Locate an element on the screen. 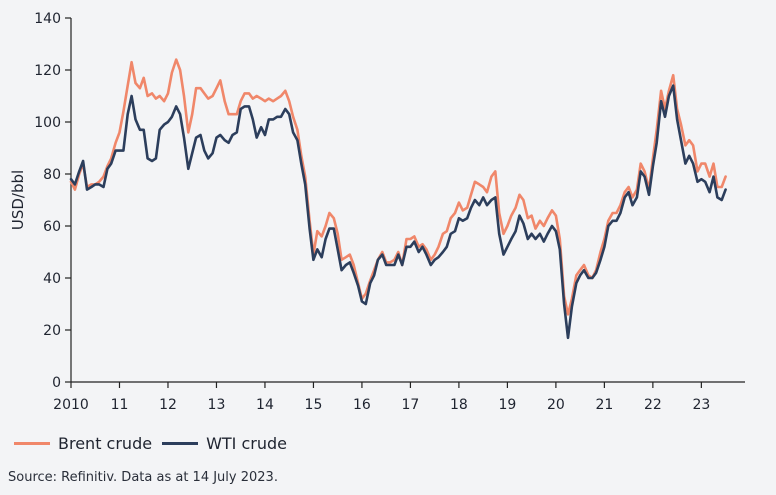 This screenshot has height=495, width=776. x-tick-label: 14 is located at coordinates (265, 405).